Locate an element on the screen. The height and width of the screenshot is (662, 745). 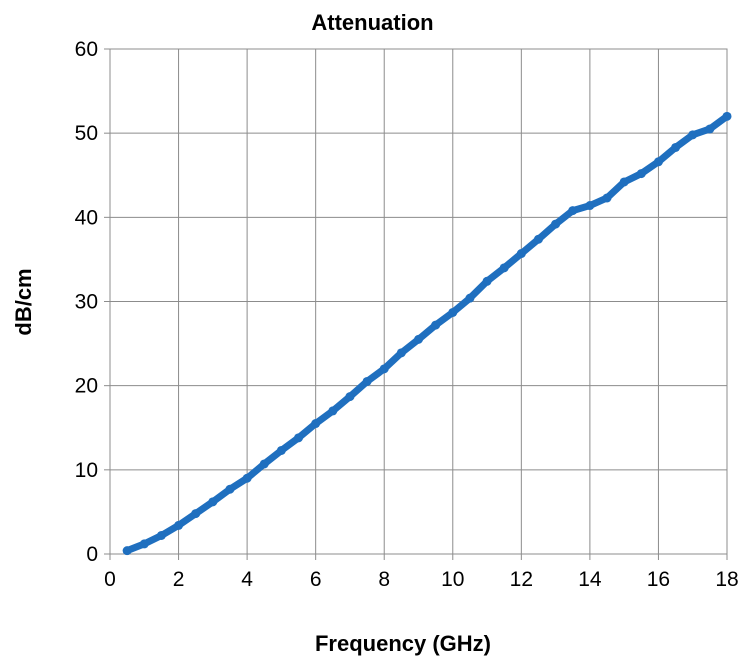
x-tick-label: 18 is located at coordinates (726, 579).